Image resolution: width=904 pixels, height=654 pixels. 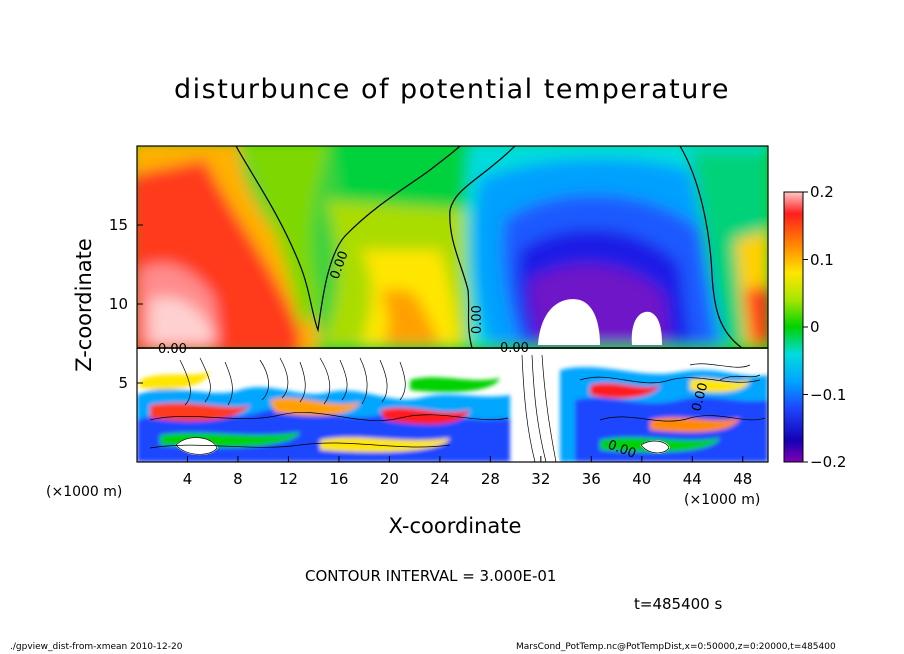 What do you see at coordinates (339, 479) in the screenshot?
I see `x-tick-label: 16` at bounding box center [339, 479].